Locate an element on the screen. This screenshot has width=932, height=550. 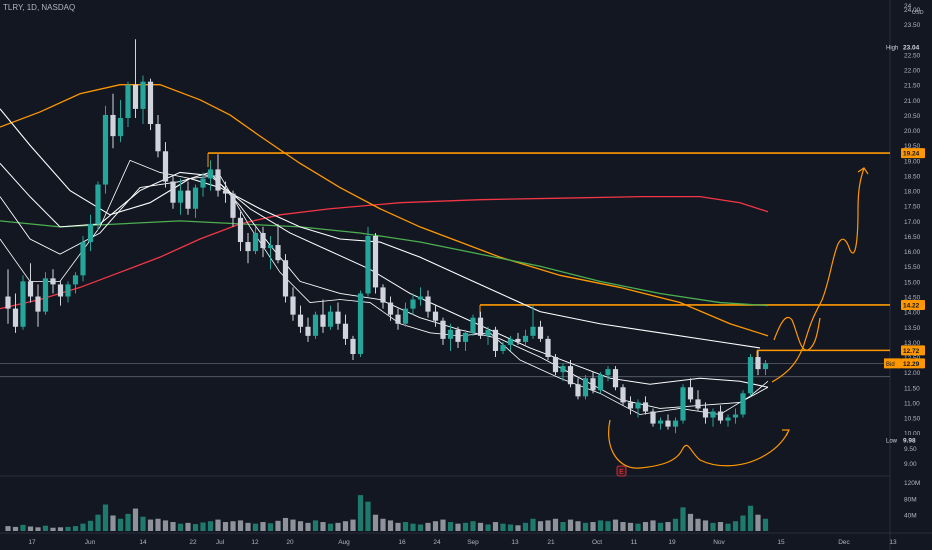
level3-badge-box is located at coordinates (913, 350).